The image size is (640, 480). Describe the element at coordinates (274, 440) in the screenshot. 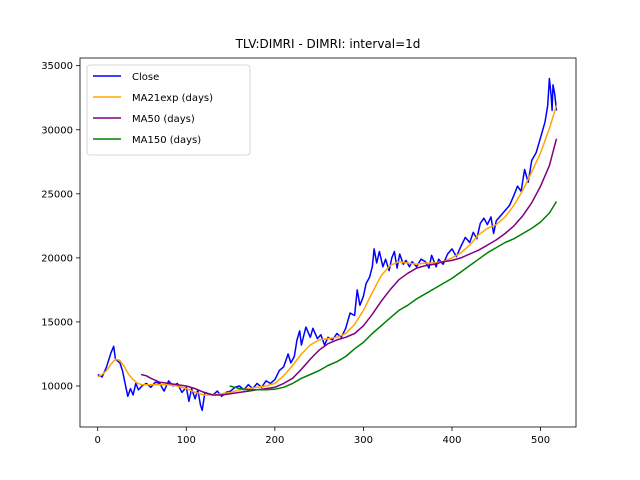

I see `x-tick-label-2: 200` at that location.